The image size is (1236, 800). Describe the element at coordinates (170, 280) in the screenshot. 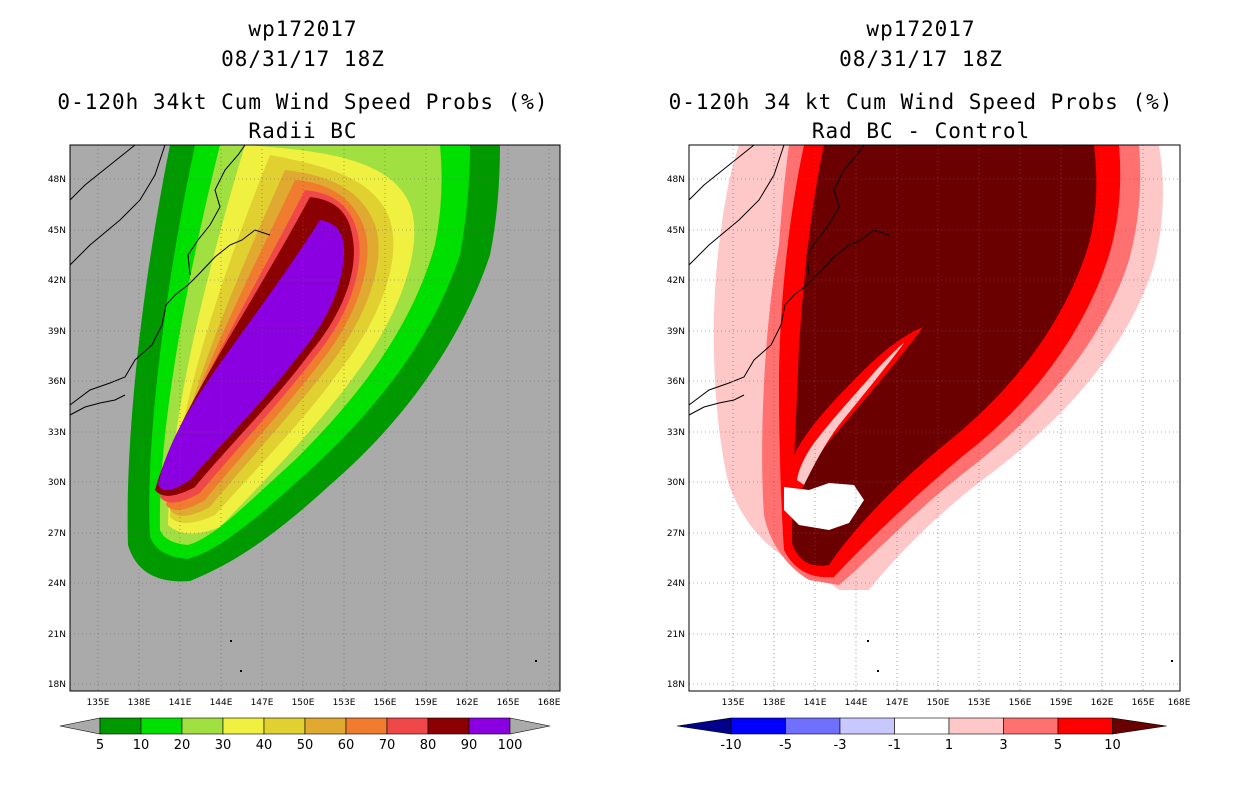

I see `coastlines` at that location.